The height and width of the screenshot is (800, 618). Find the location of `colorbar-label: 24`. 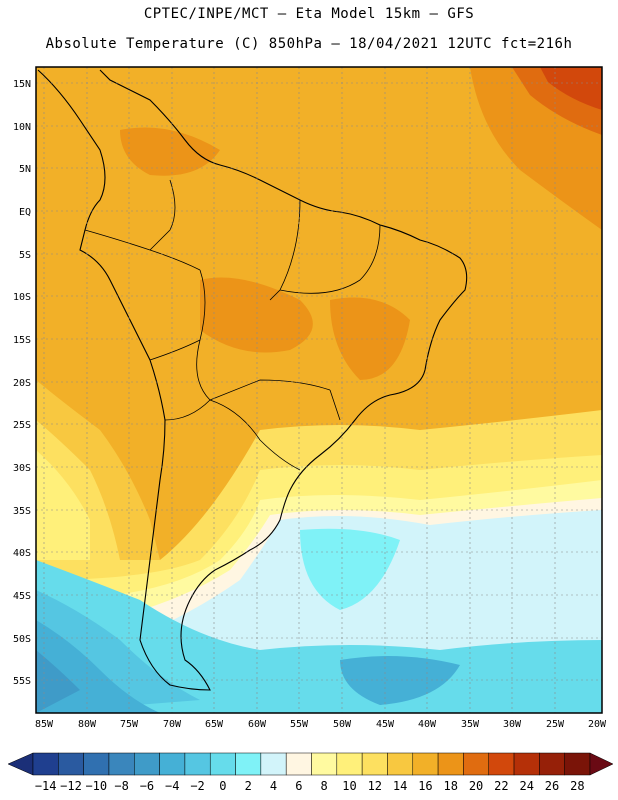

colorbar-label: 24 is located at coordinates (526, 786).